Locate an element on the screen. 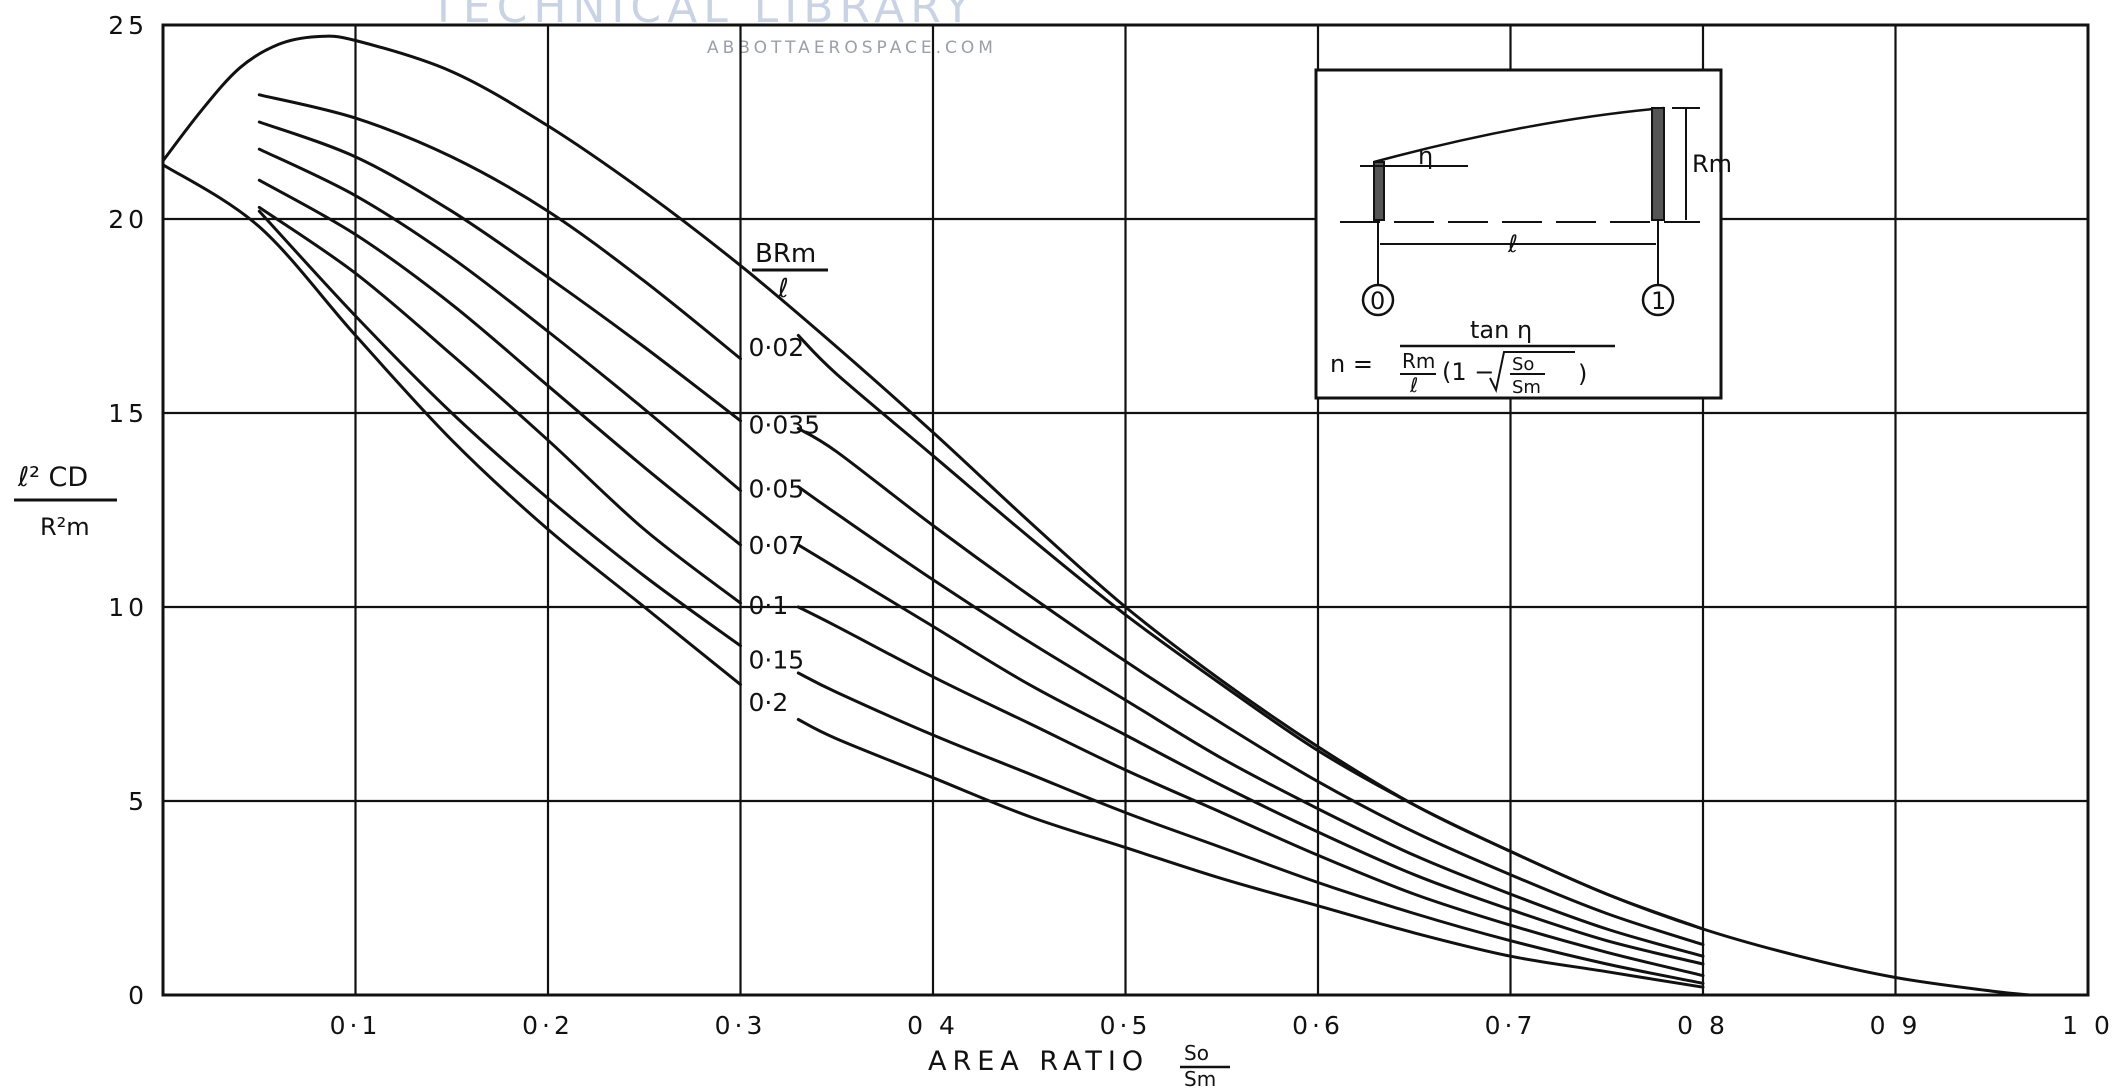 This screenshot has width=2127, height=1092. formula-denominator-open: (1 − is located at coordinates (1468, 372).